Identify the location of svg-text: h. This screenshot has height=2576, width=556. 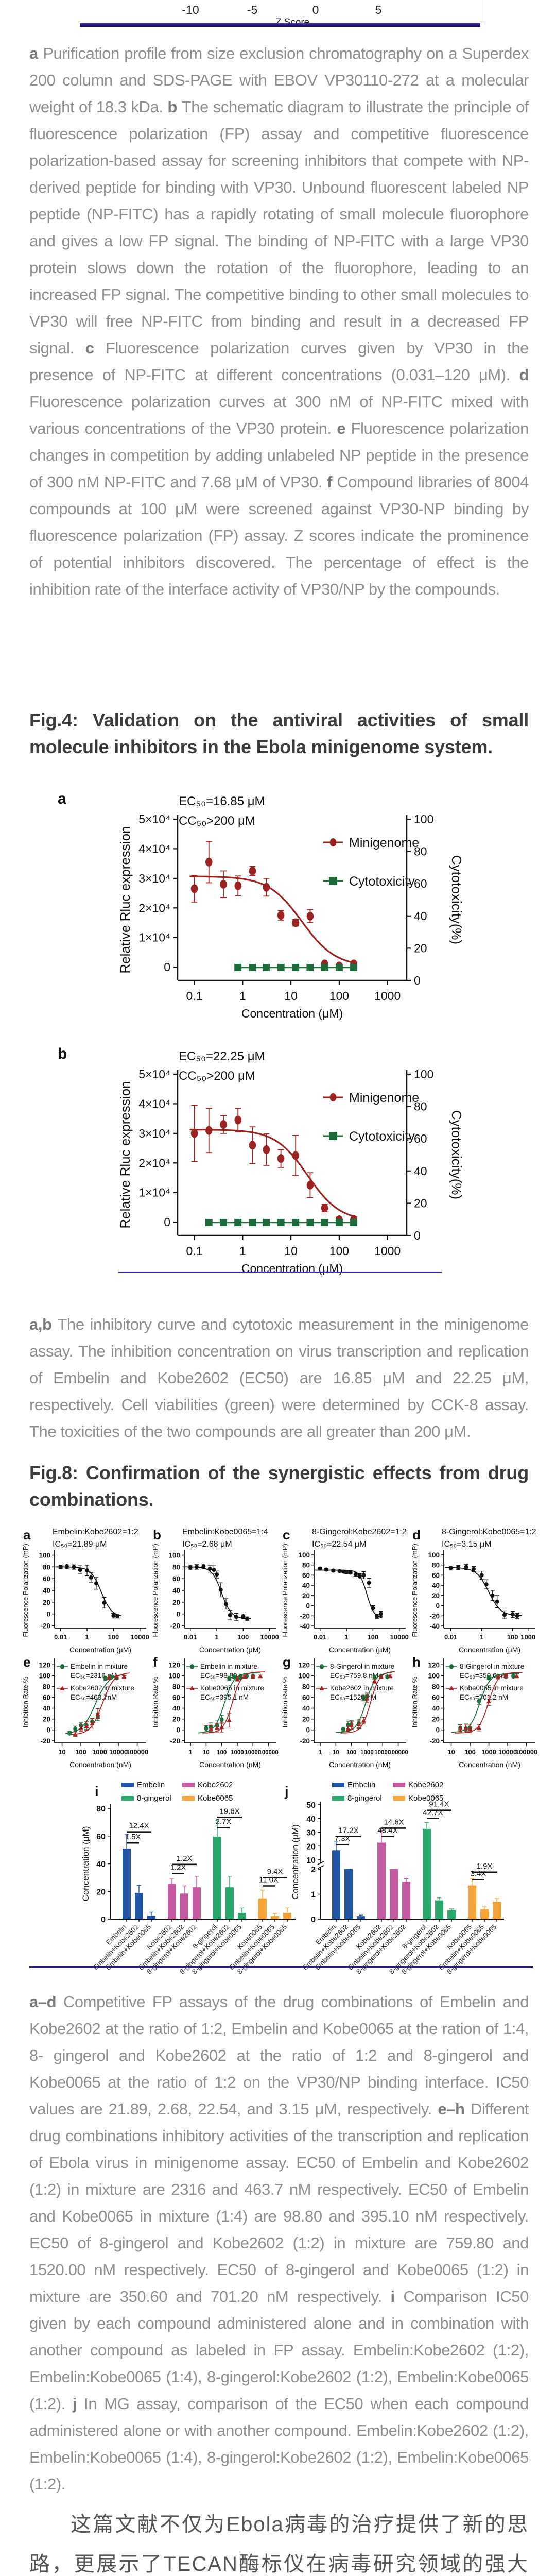
(416, 1662).